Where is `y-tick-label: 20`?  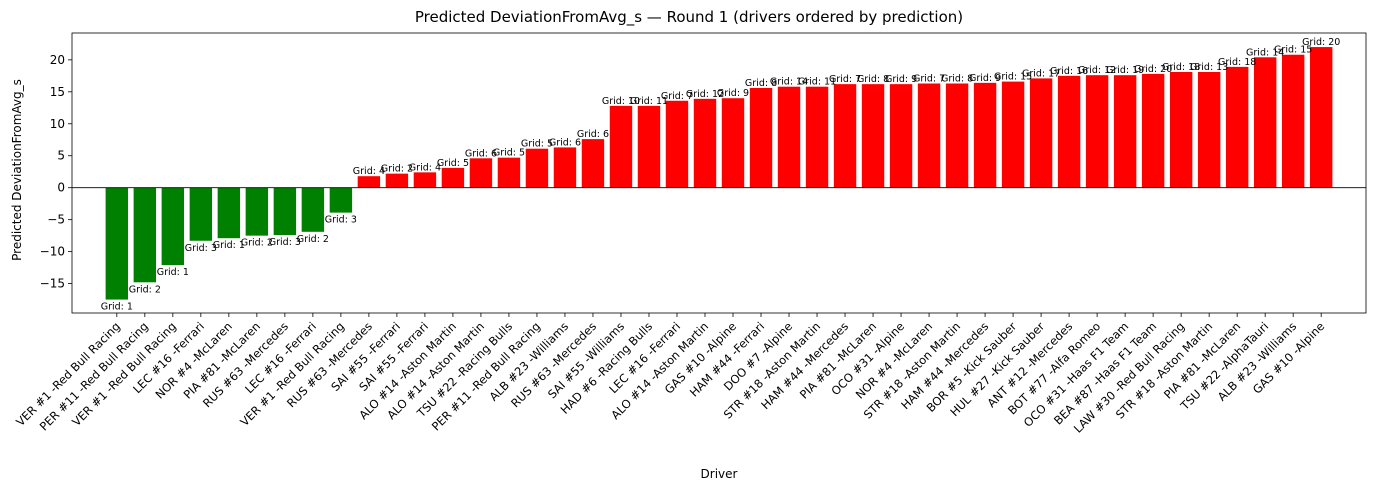 y-tick-label: 20 is located at coordinates (57, 60).